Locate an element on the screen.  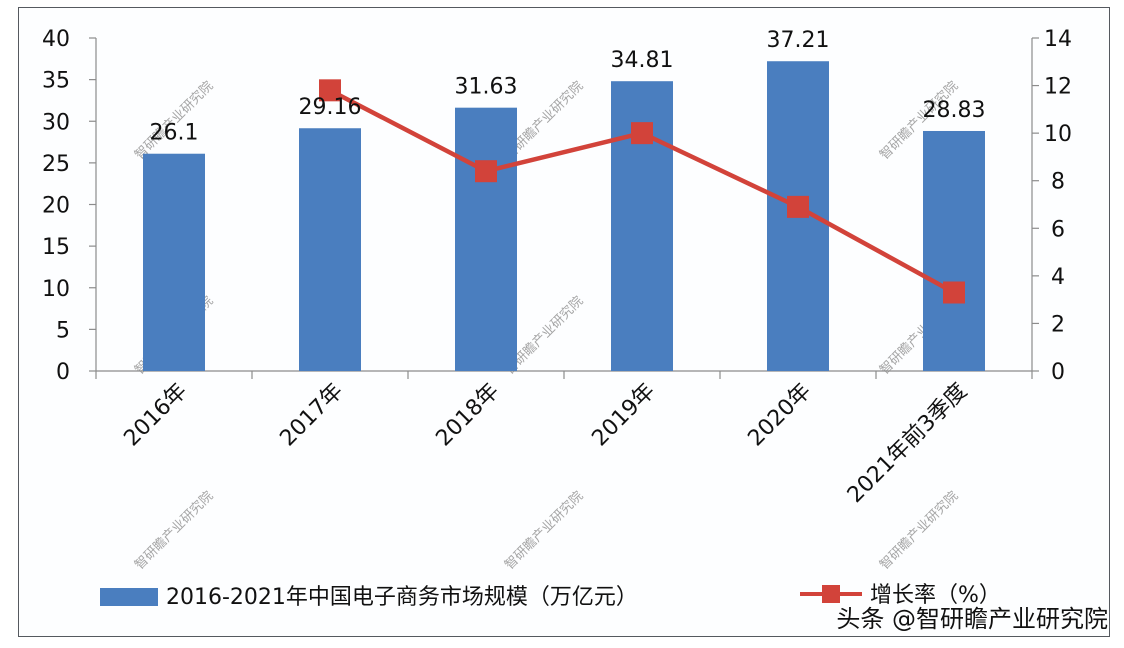
left-y-axis: 0 5 10 15 20 25 30 35 40 is located at coordinates (69, 206).